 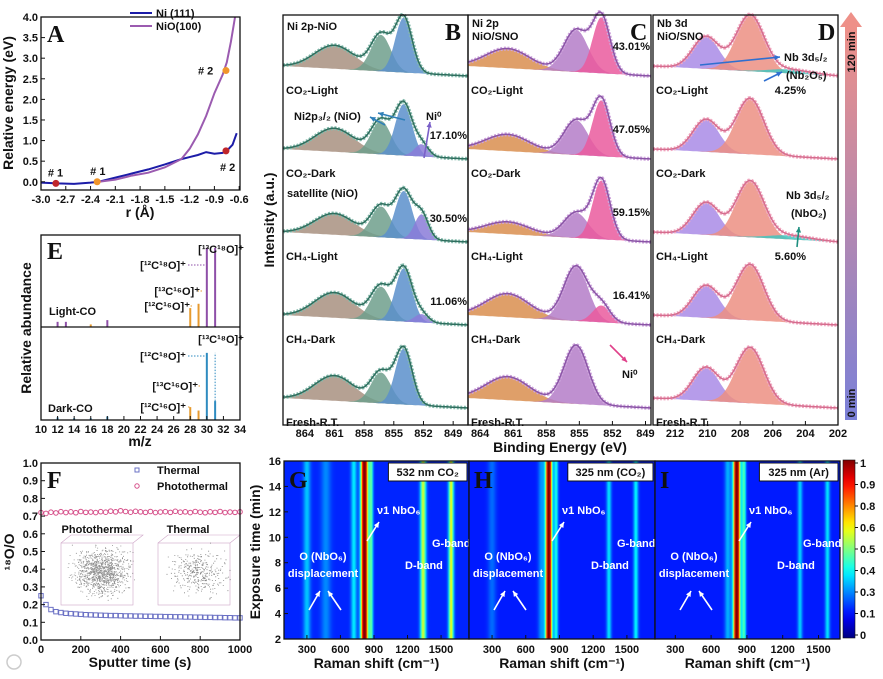 What do you see at coordinates (664, 481) in the screenshot?
I see `panel-letter: I` at bounding box center [664, 481].